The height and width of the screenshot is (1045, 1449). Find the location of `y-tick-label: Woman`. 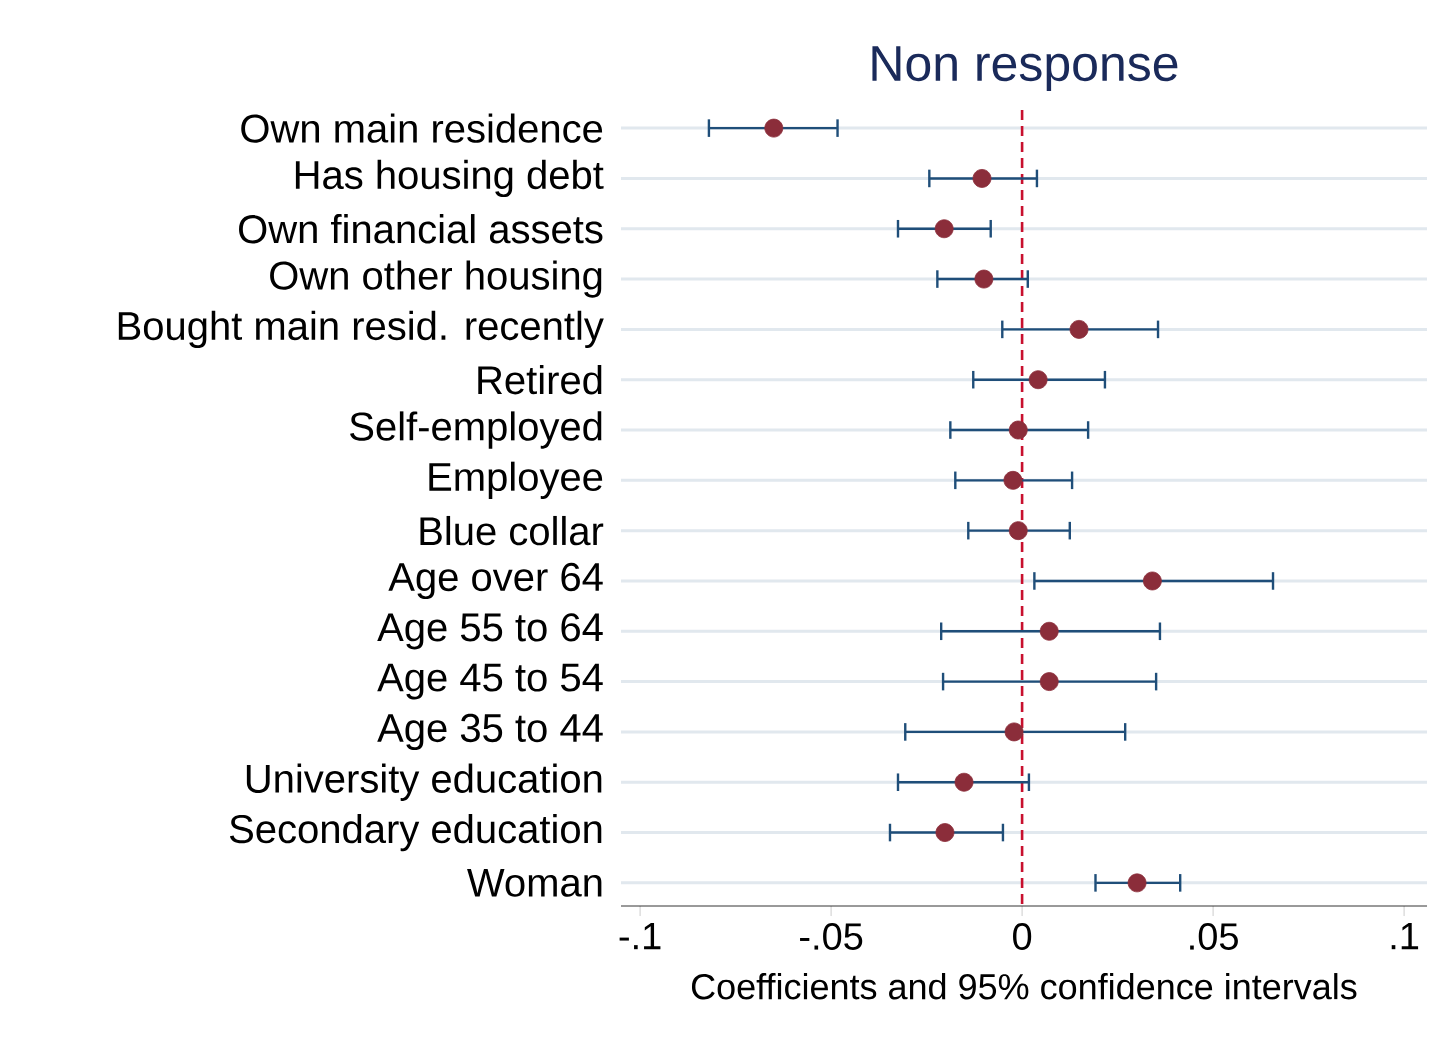

y-tick-label: Woman is located at coordinates (534, 882).